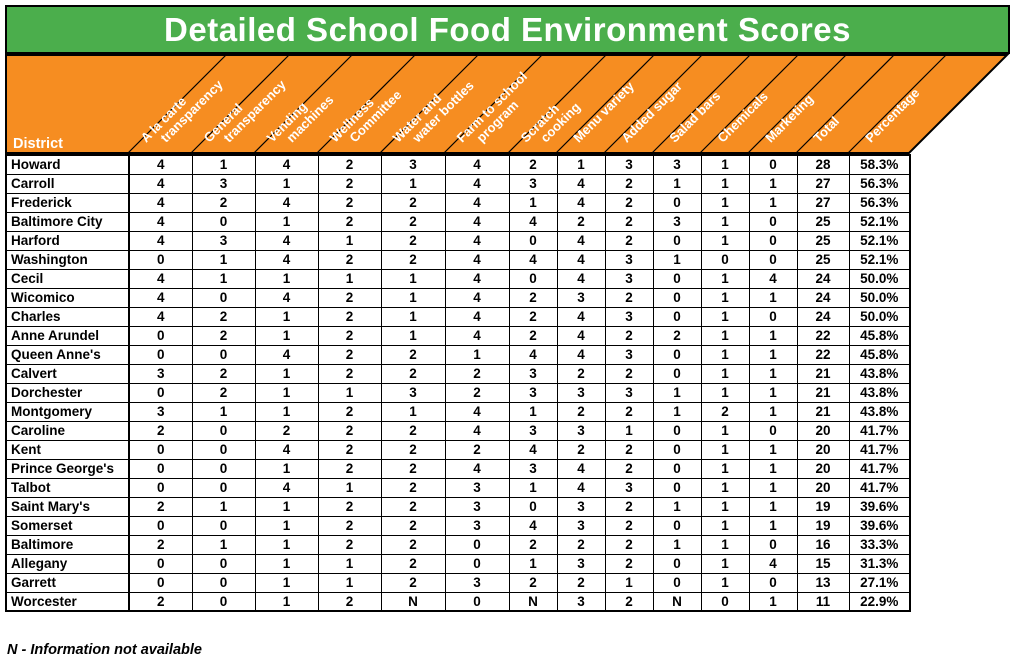 The width and height of the screenshot is (1018, 664). Describe the element at coordinates (67, 373) in the screenshot. I see `district-cell: Calvert` at that location.